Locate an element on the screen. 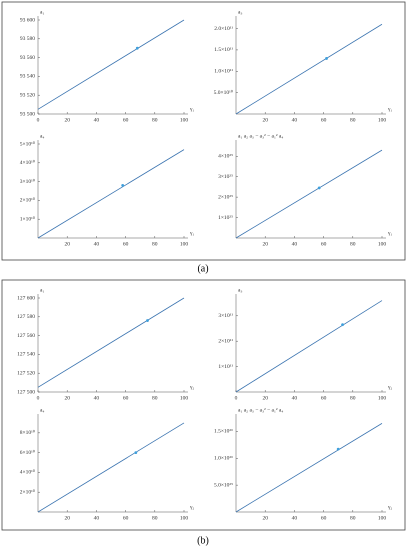 The width and height of the screenshot is (407, 555). y-tick-label: 1.0×10²⁶ is located at coordinates (223, 459).